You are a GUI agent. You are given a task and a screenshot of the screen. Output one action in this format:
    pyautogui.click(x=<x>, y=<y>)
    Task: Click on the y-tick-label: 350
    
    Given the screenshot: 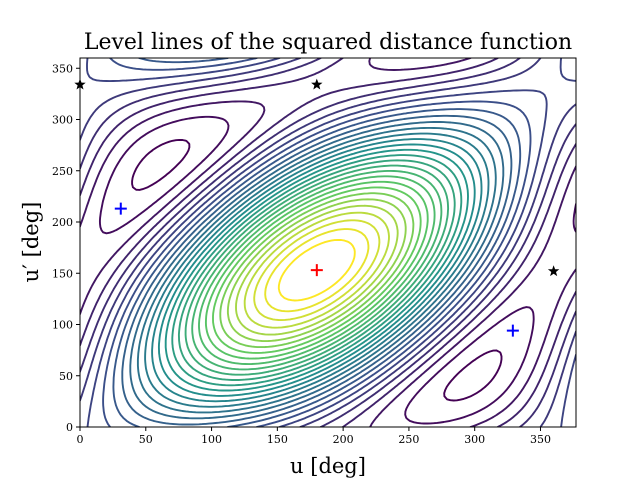 What is the action you would take?
    pyautogui.click(x=62, y=68)
    